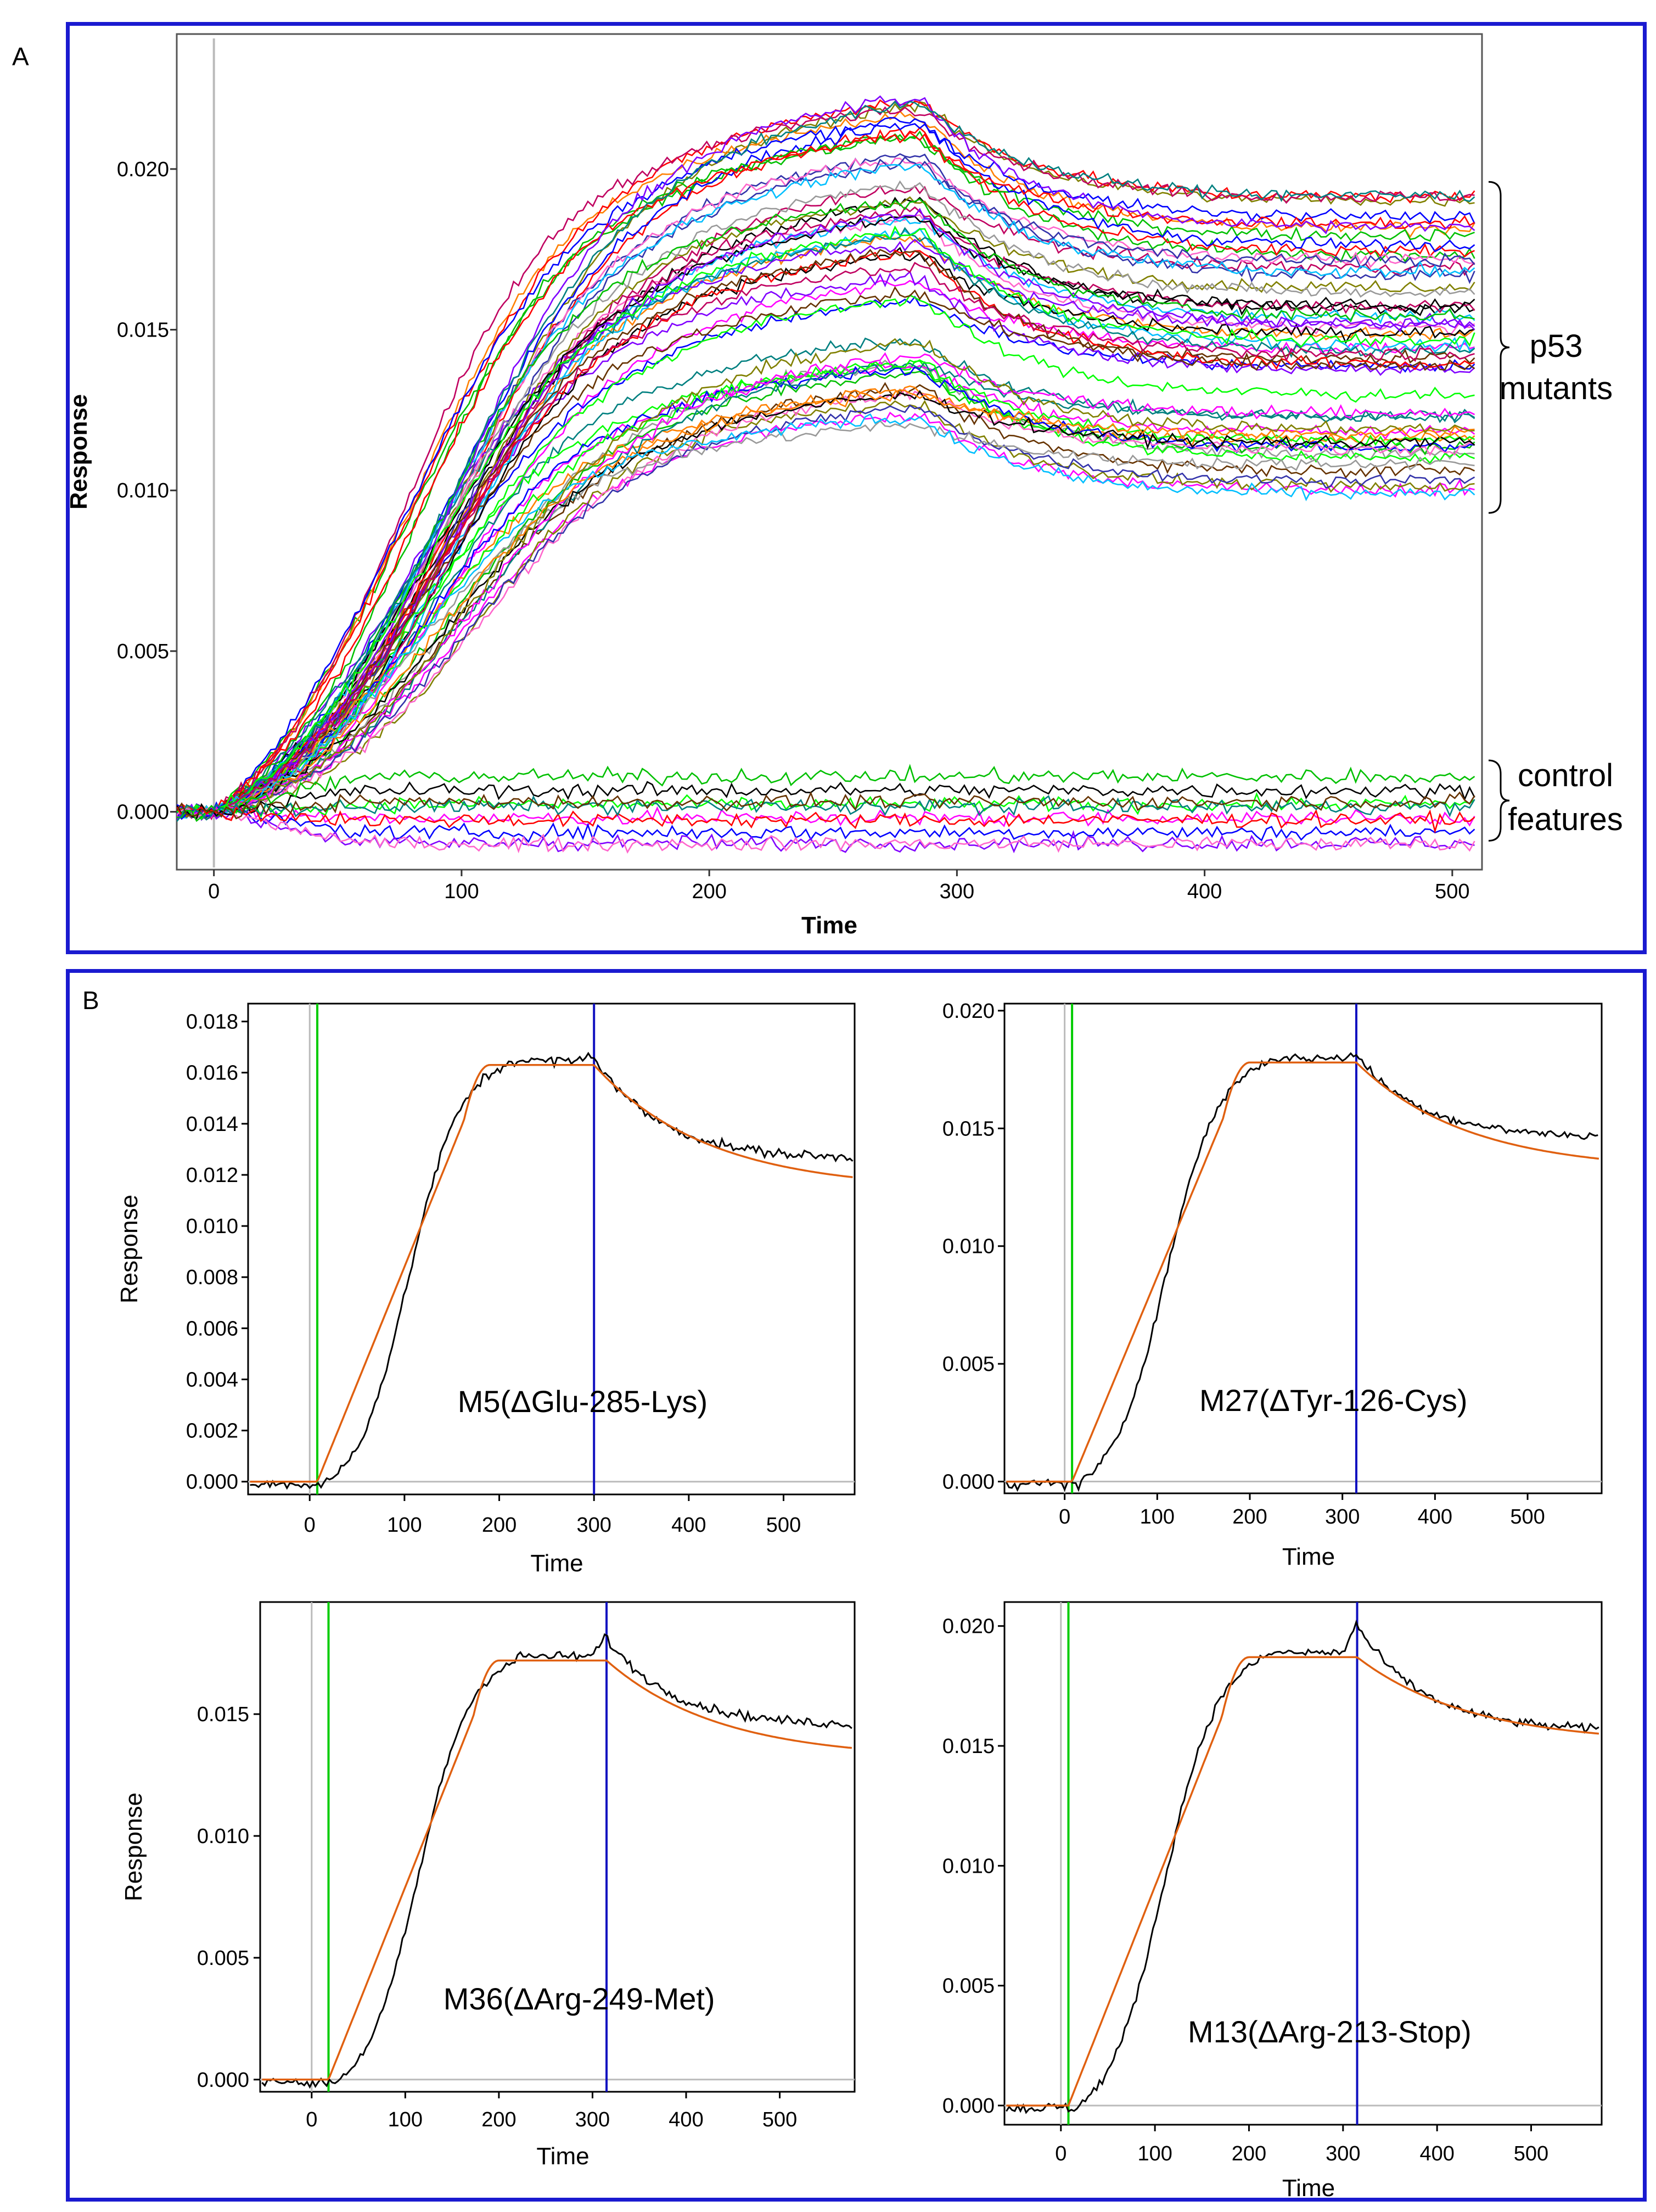  Describe the element at coordinates (583, 1401) in the screenshot. I see `mutant-label: M5(ΔGlu-285-Lys)` at that location.